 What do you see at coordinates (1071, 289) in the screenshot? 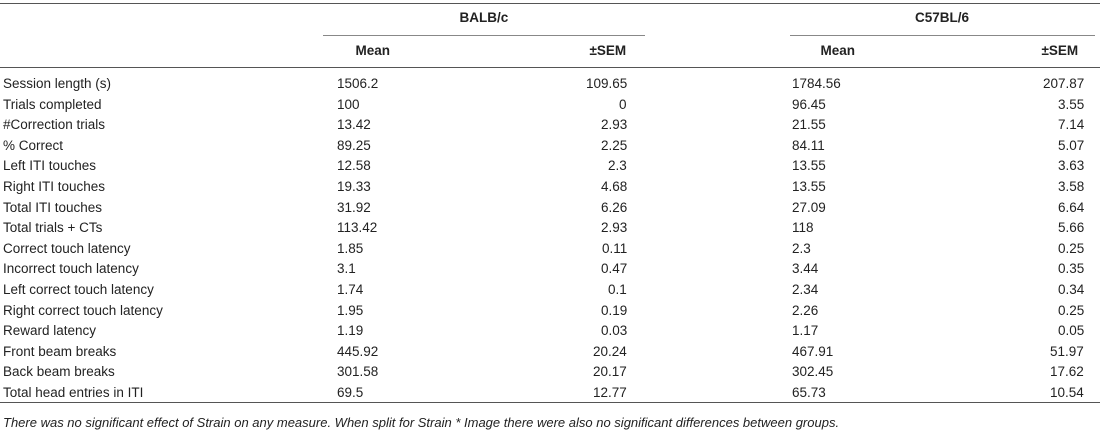
I see `cell-value: 0.34` at bounding box center [1071, 289].